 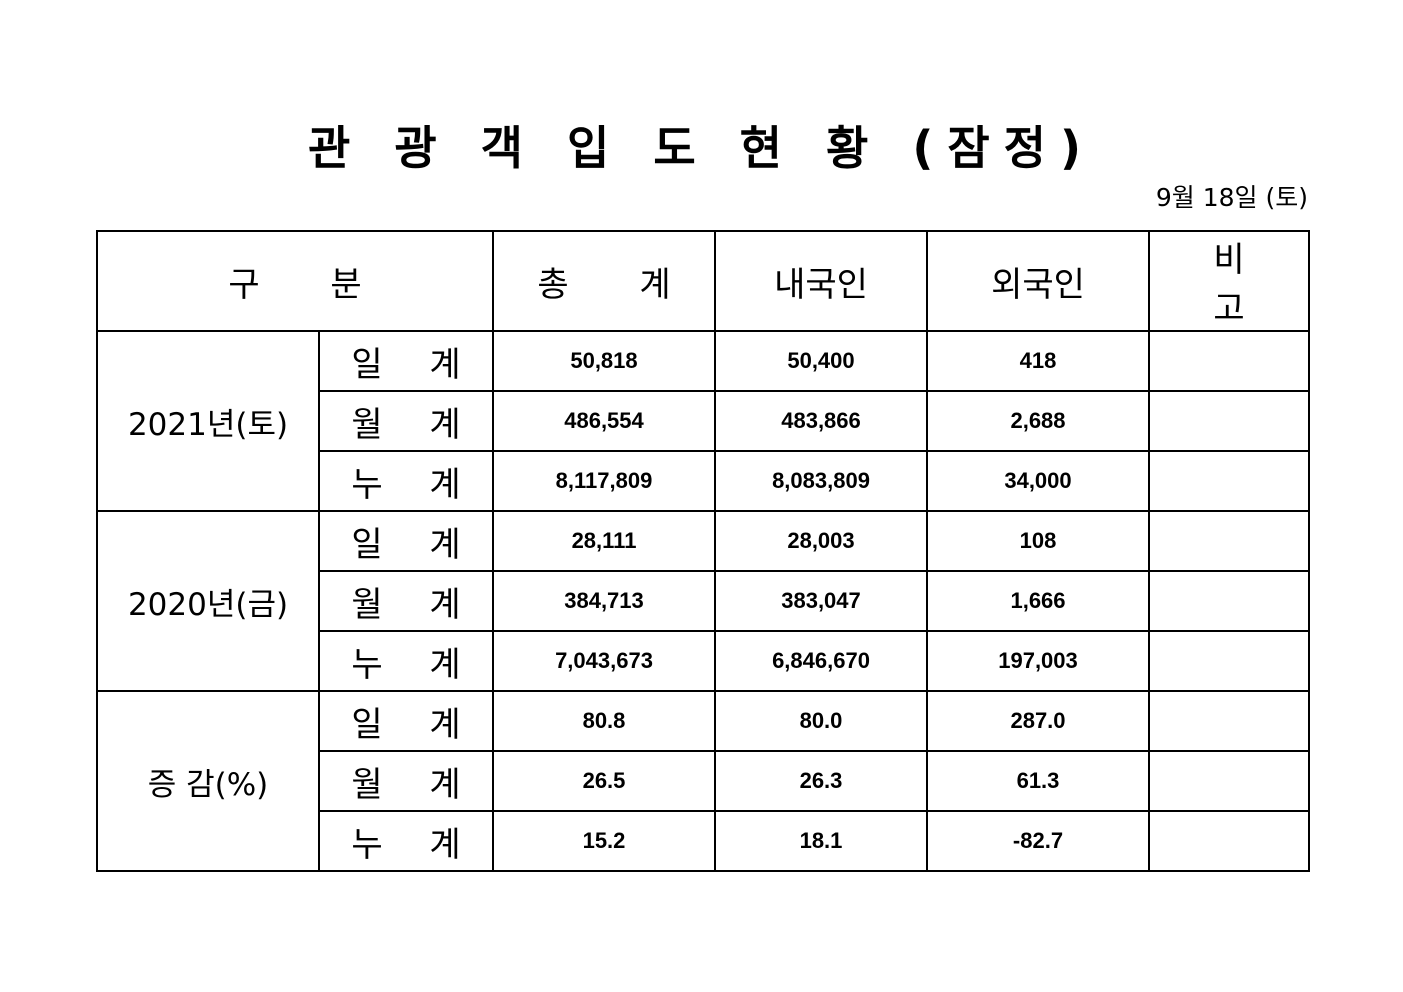 What do you see at coordinates (1038, 781) in the screenshot?
I see `foreign-cell: 61.3` at bounding box center [1038, 781].